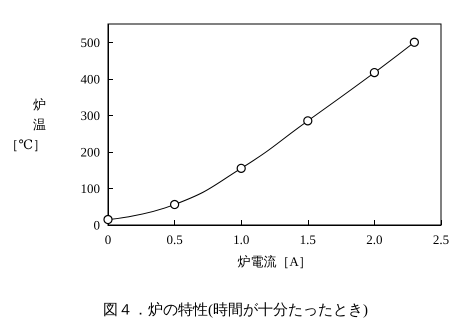 The image size is (471, 329). Describe the element at coordinates (441, 239) in the screenshot. I see `x-tick-label: 2.5` at that location.